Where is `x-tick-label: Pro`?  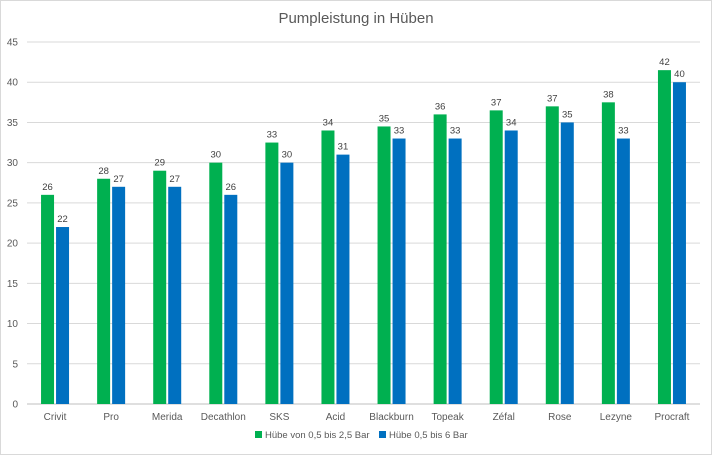 x-tick-label: Pro is located at coordinates (111, 417).